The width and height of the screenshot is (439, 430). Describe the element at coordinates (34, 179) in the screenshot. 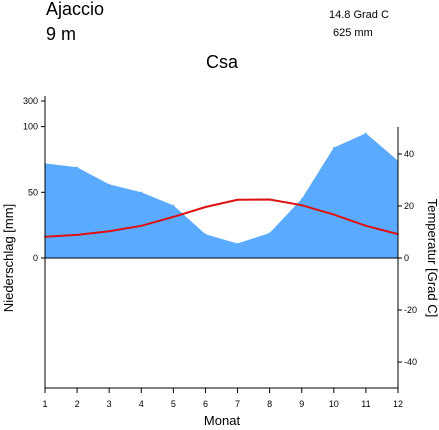

I see `left-ticks: 0 50 100 300` at that location.